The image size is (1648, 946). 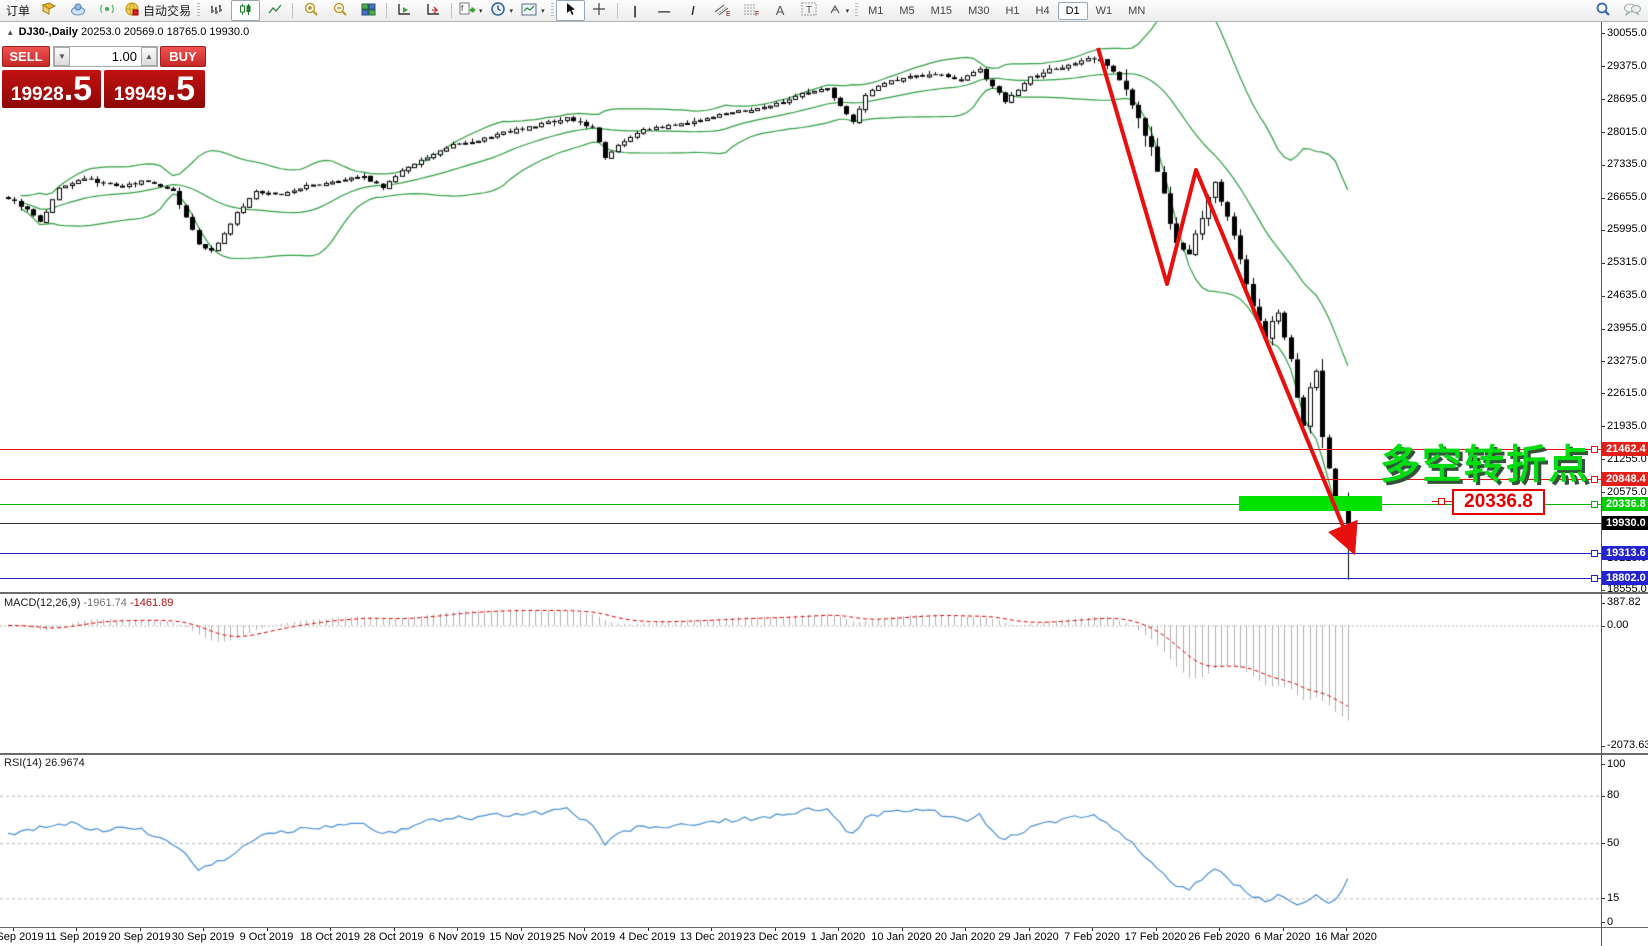 I want to click on templates-button: ▾, so click(x=533, y=10).